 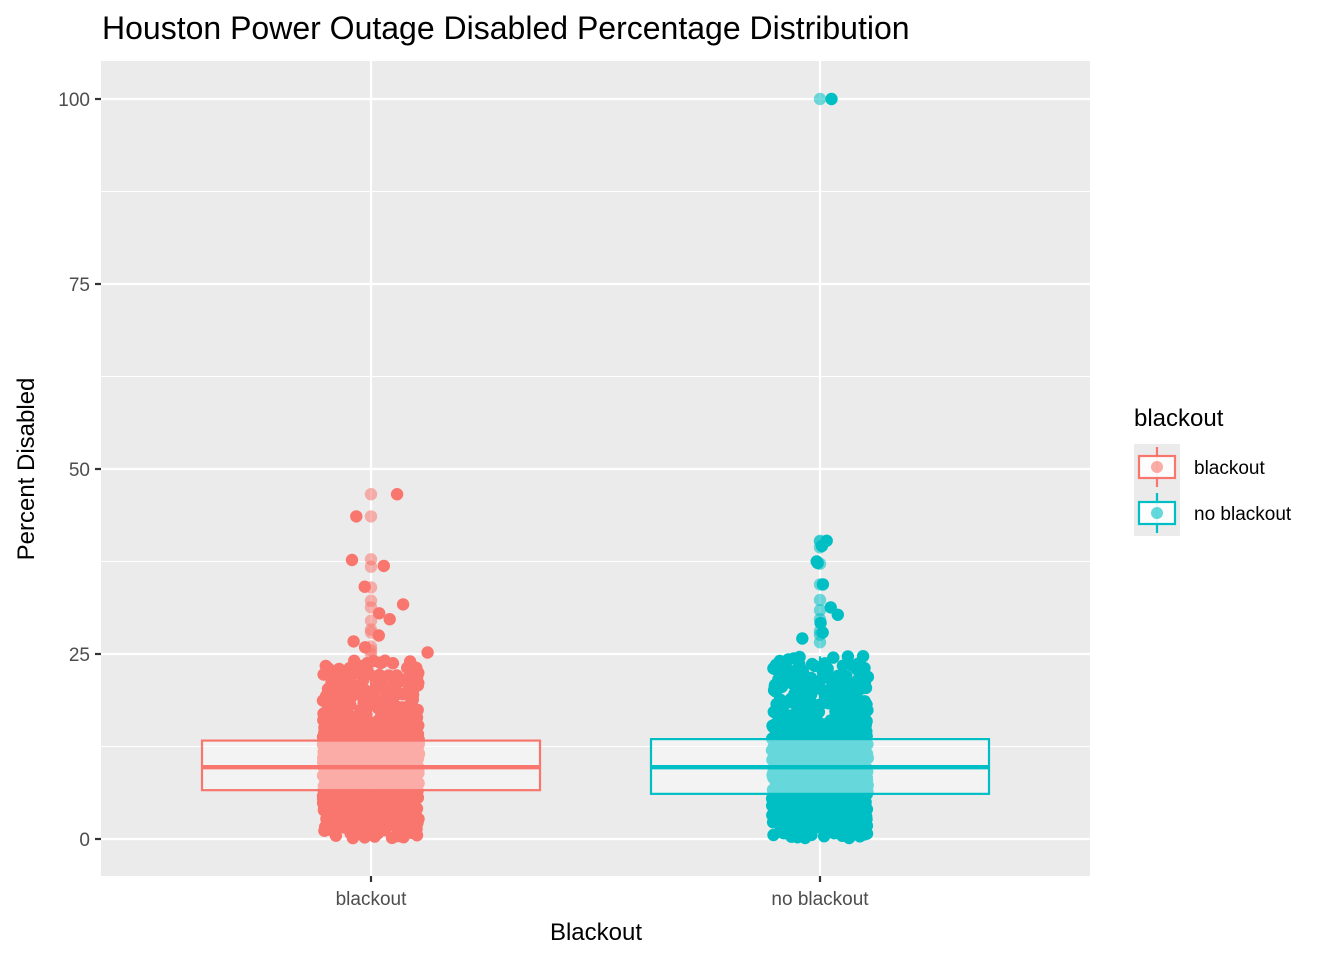 I want to click on y-tick-label: 25, so click(x=79, y=655).